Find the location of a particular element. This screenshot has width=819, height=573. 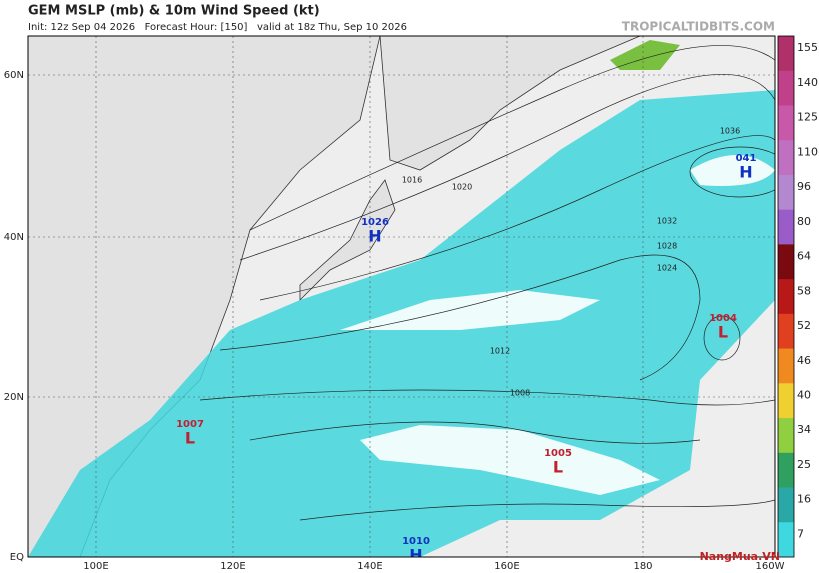

watermark: NangMua.VN is located at coordinates (740, 556).